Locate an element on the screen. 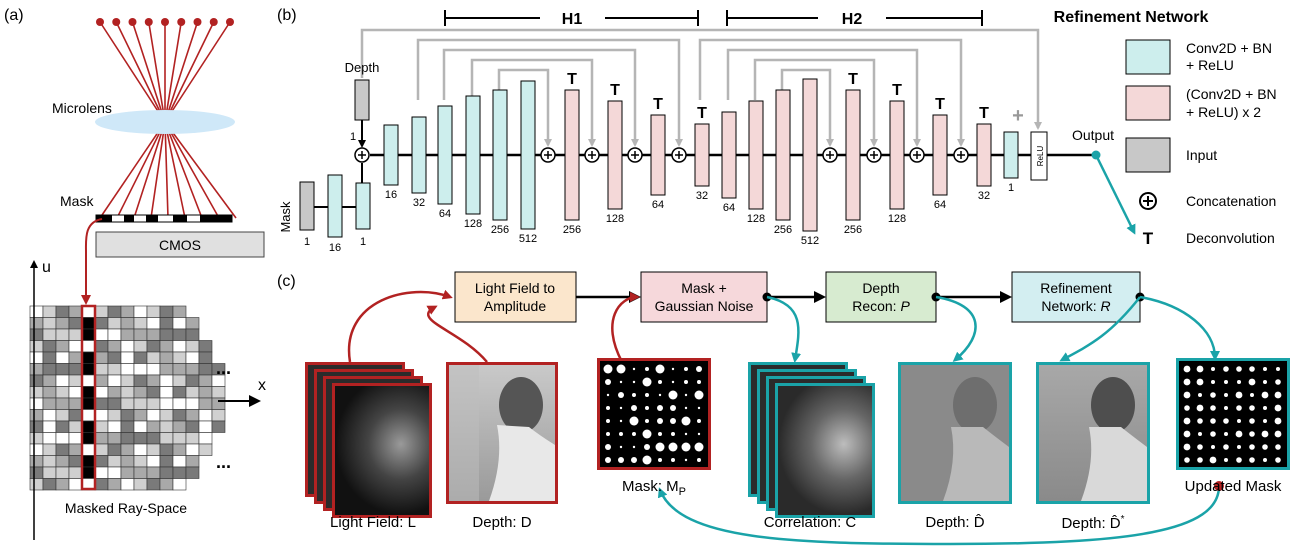  lightfield-to-amplitude-box is located at coordinates (515, 297).